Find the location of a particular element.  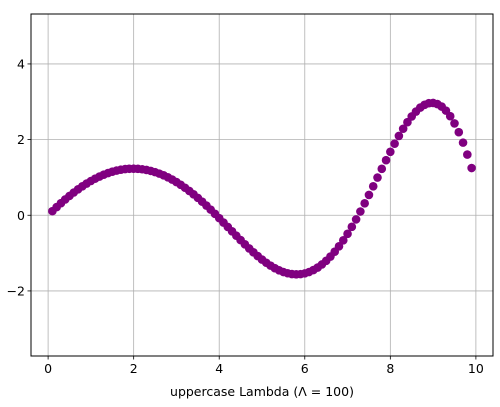

x-tick-label: 6 is located at coordinates (305, 368).